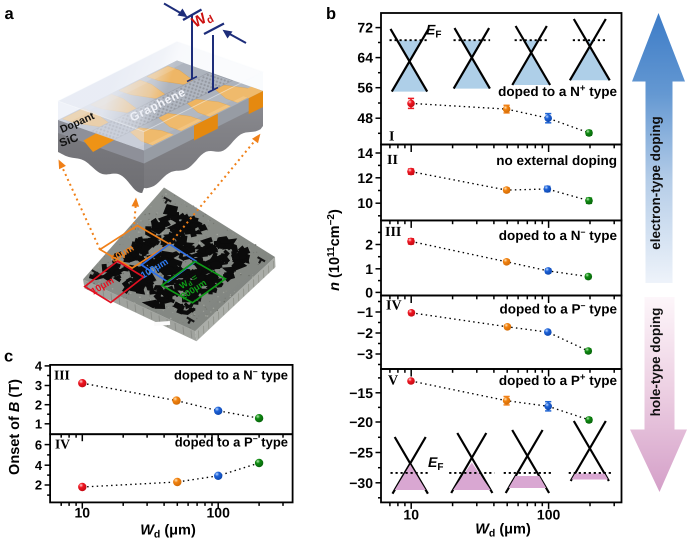  Describe the element at coordinates (361, 422) in the screenshot. I see `svg-text: −20` at that location.